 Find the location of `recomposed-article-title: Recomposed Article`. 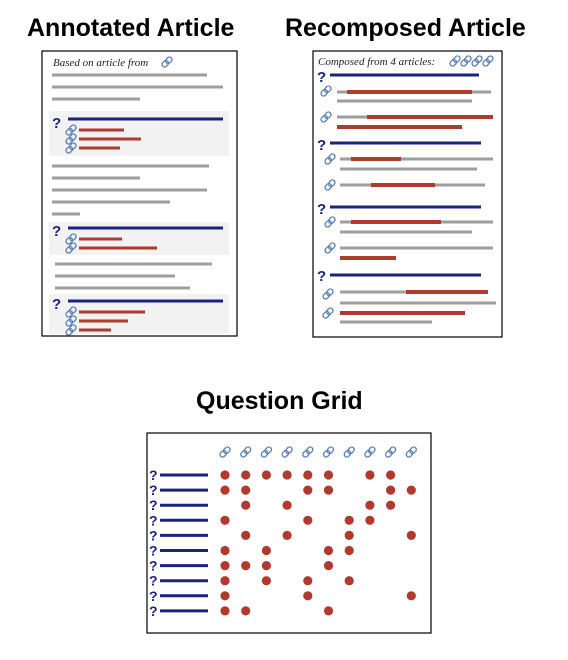

recomposed-article-title: Recomposed Article is located at coordinates (405, 28).